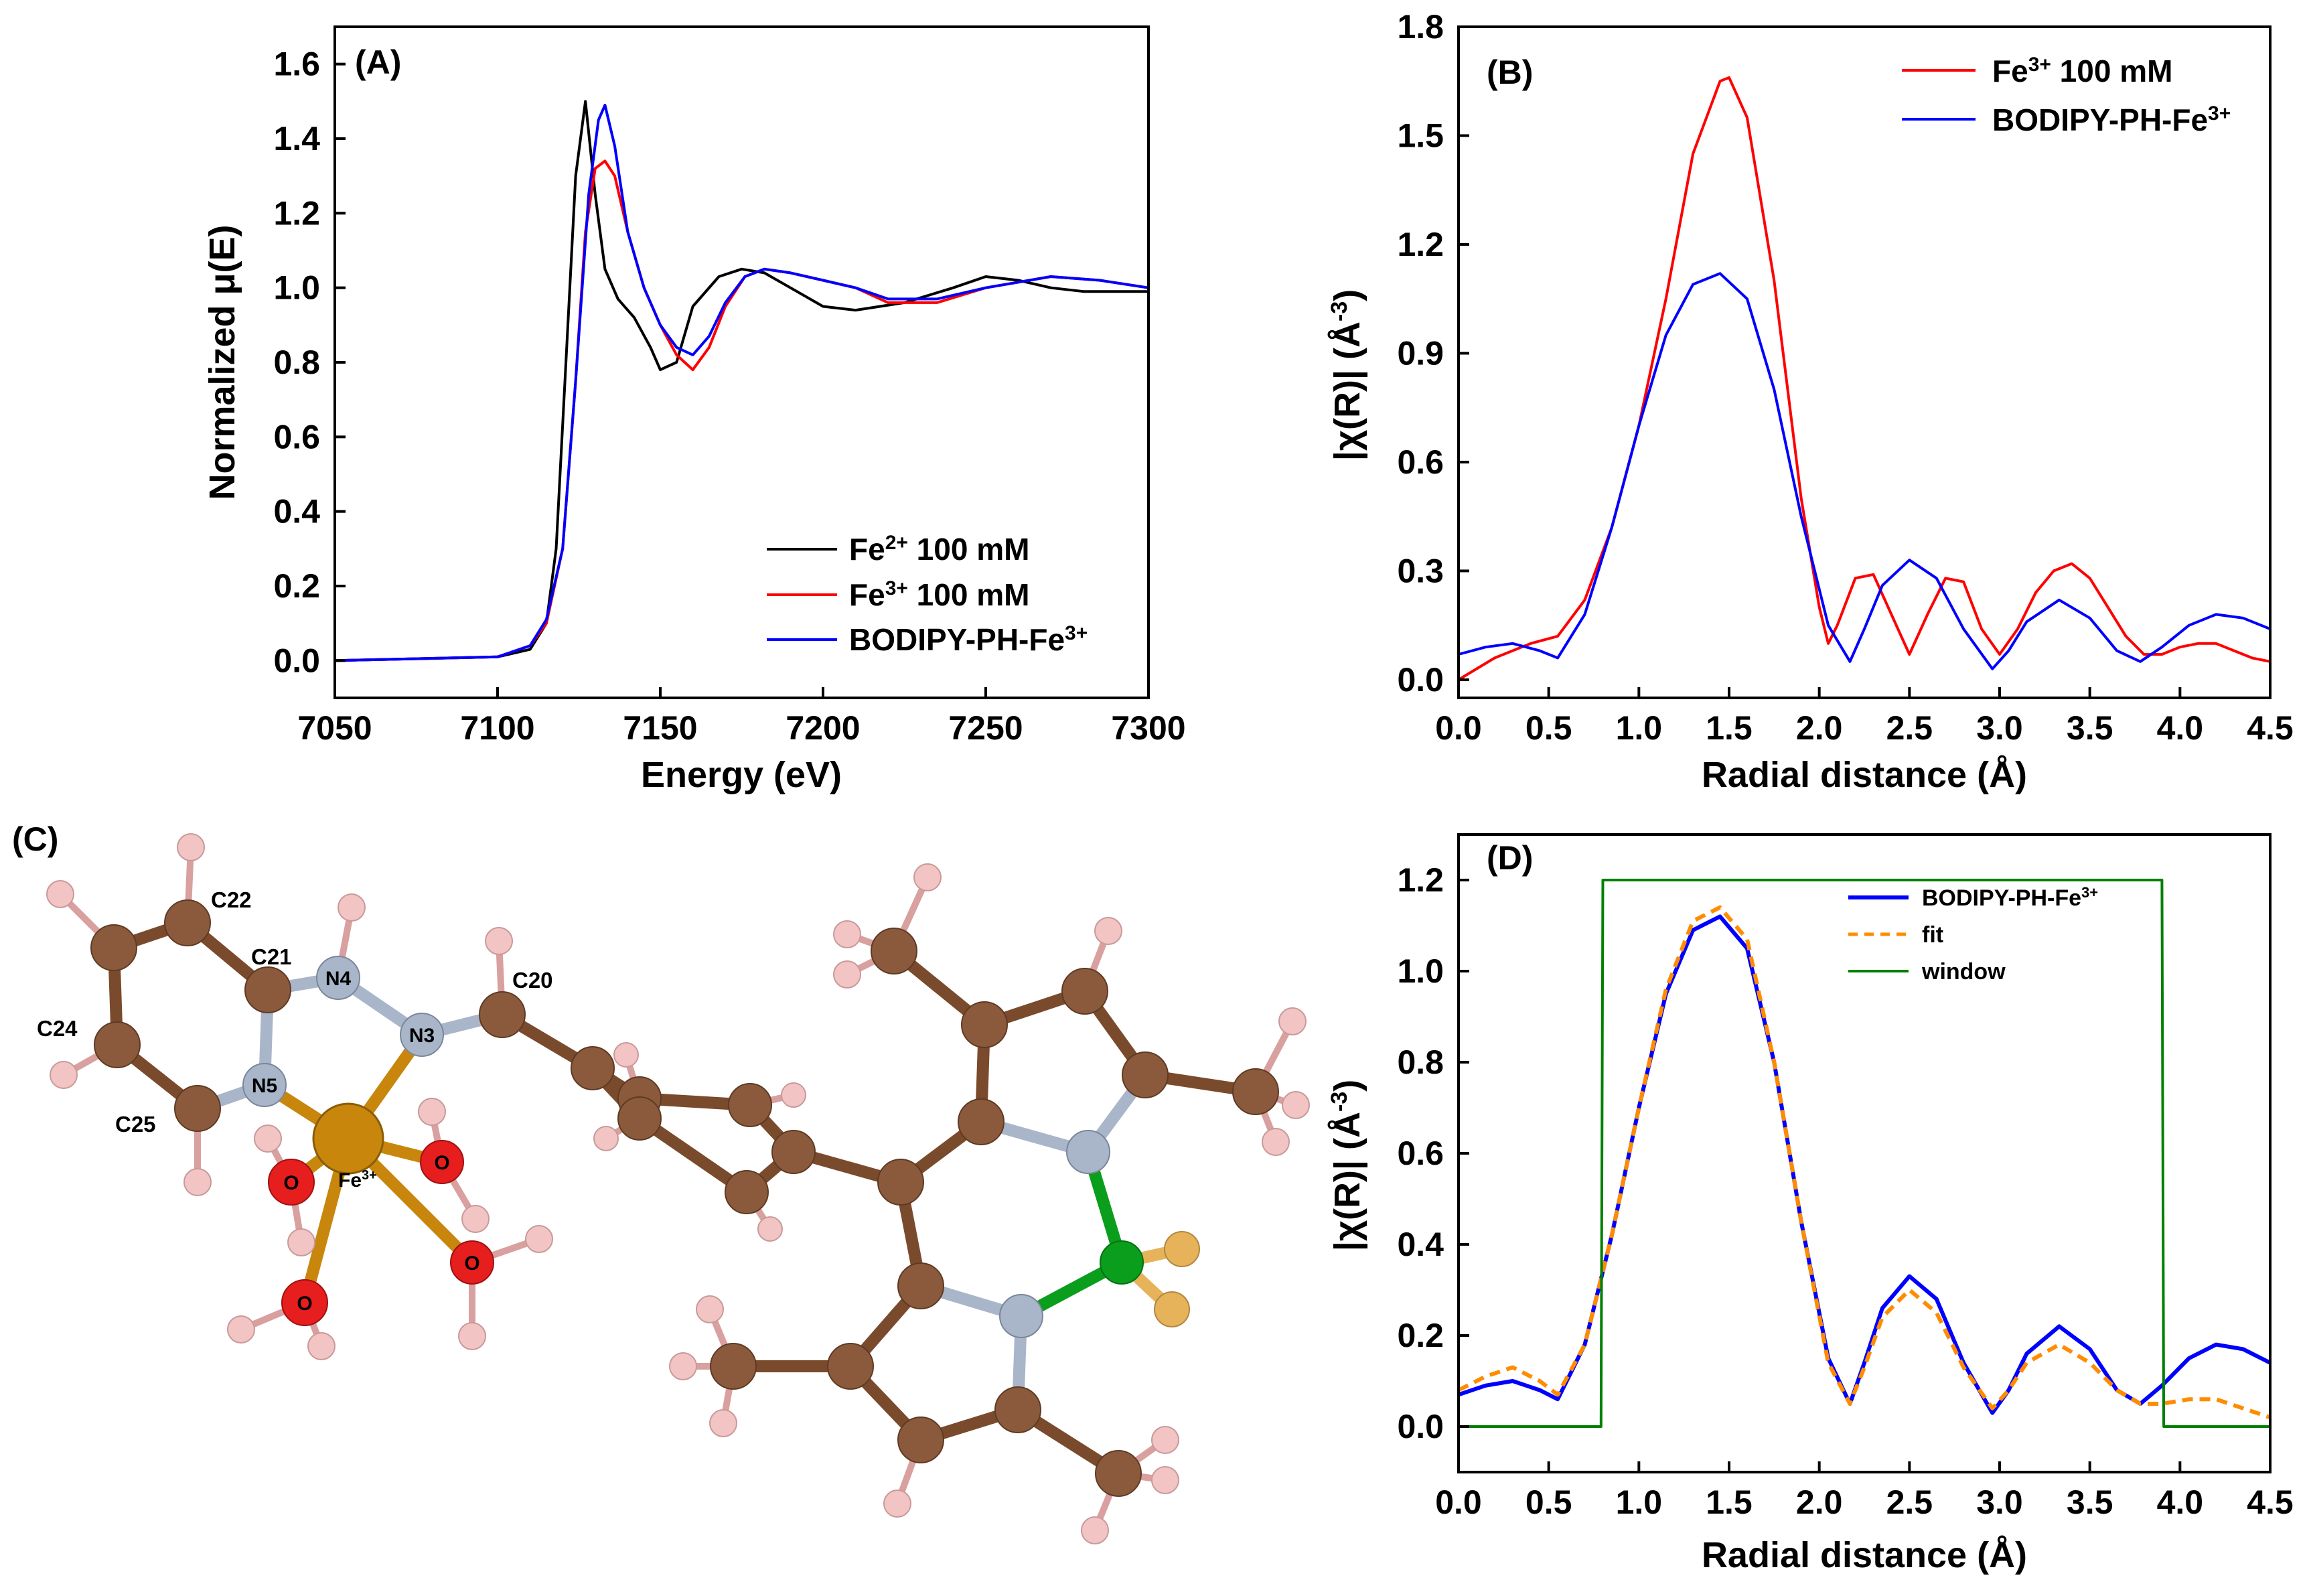 This screenshot has height=1596, width=2307. Describe the element at coordinates (2090, 728) in the screenshot. I see `x-tick-label-b-7: 3.5` at that location.